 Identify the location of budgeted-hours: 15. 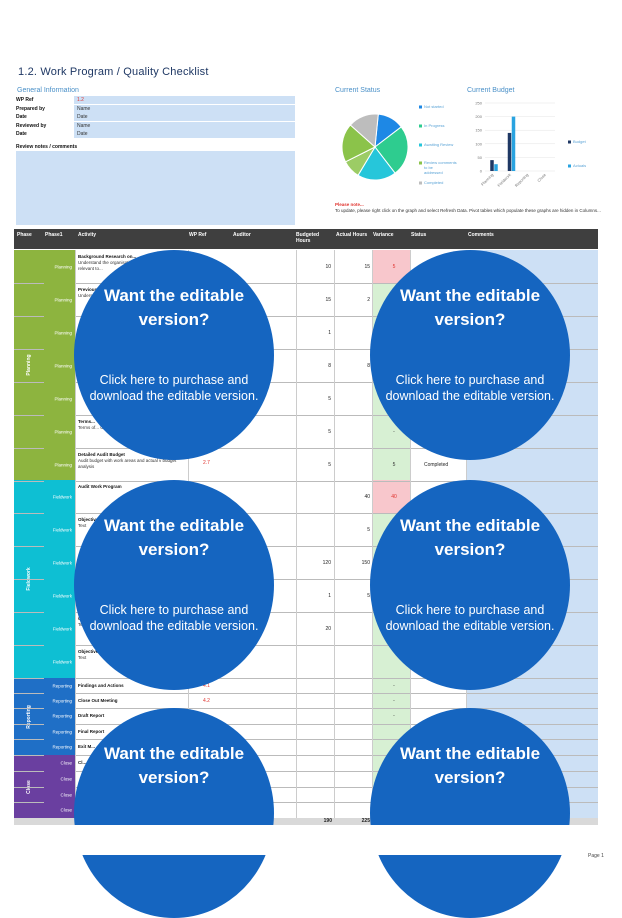
(328, 300).